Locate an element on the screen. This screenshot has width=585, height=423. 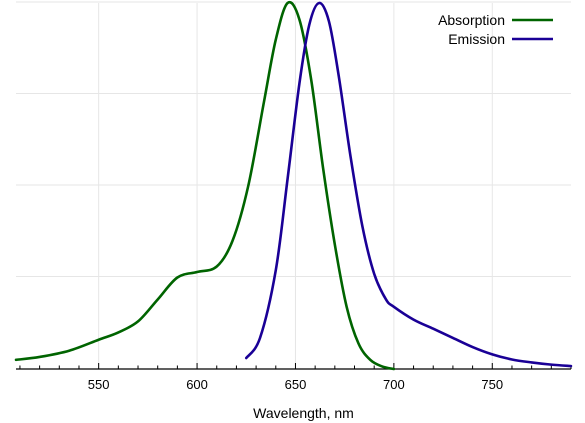
x-tick-label: 550 is located at coordinates (99, 384).